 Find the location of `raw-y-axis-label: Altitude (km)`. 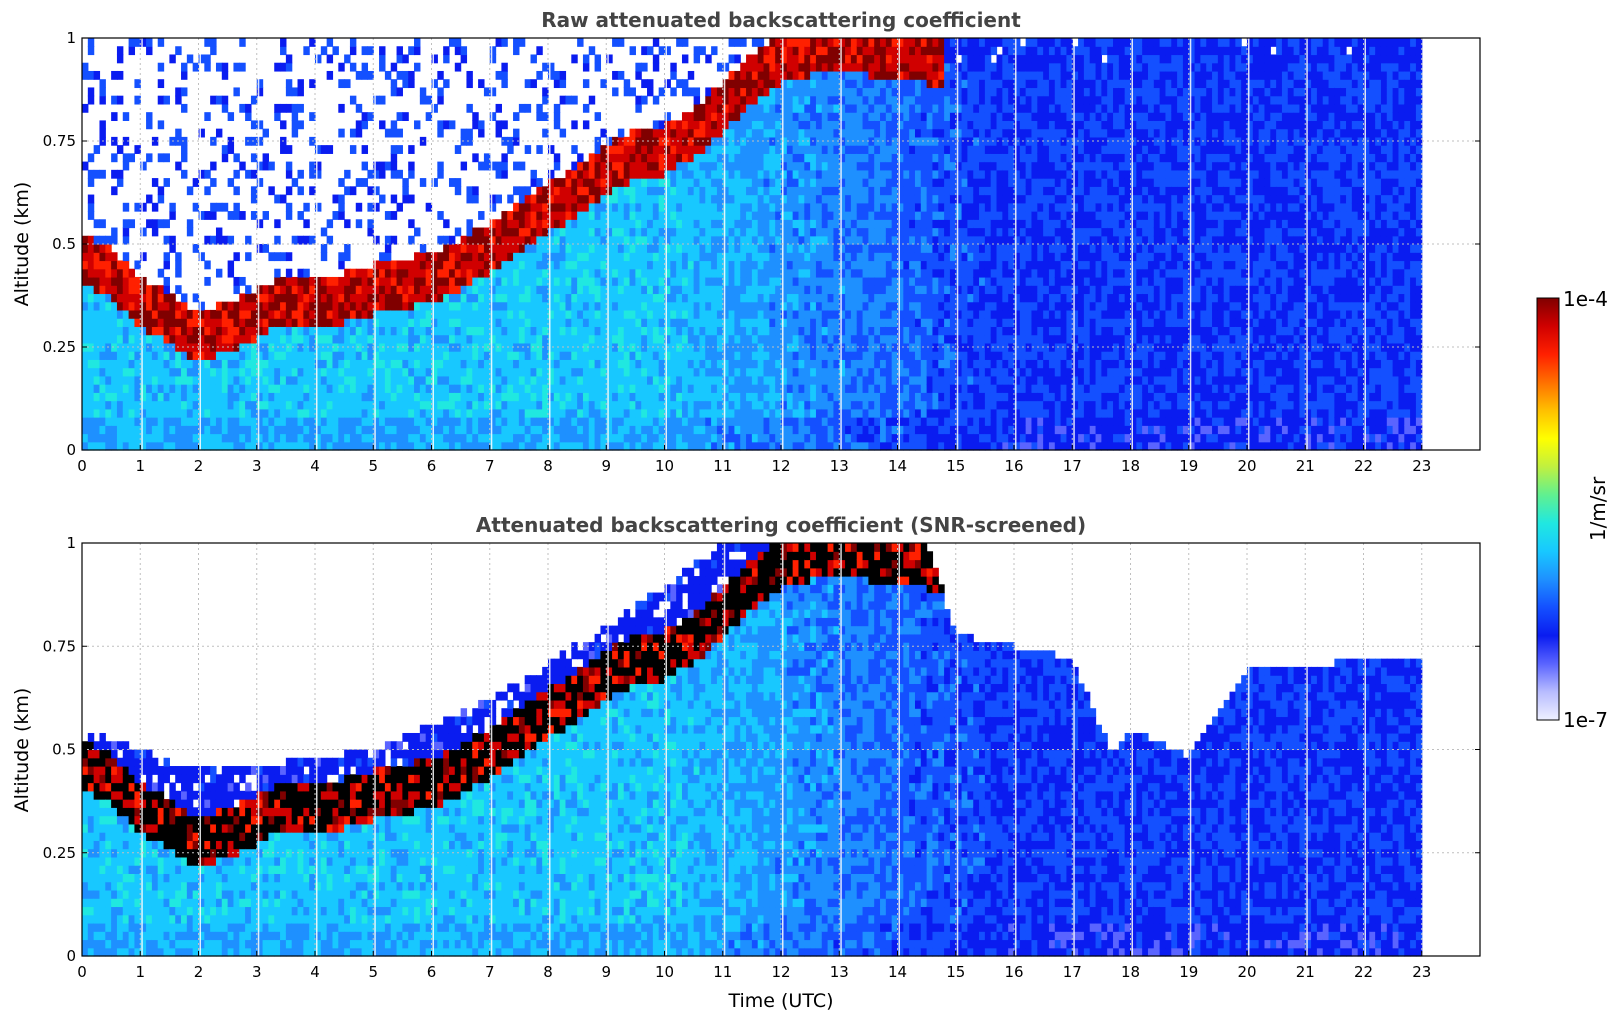

raw-y-axis-label: Altitude (km) is located at coordinates (22, 244).